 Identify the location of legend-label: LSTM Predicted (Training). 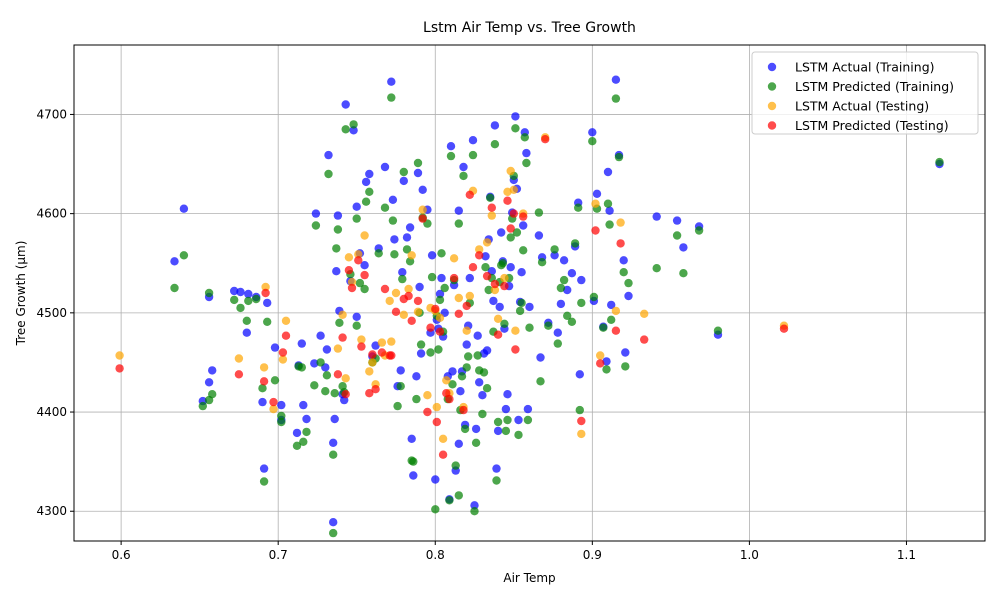
(874, 86).